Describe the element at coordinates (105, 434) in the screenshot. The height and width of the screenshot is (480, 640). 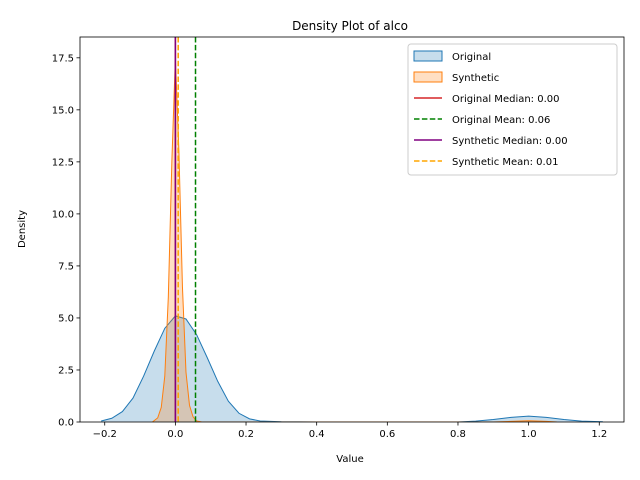
I see `x-tick-label: −0.2` at that location.